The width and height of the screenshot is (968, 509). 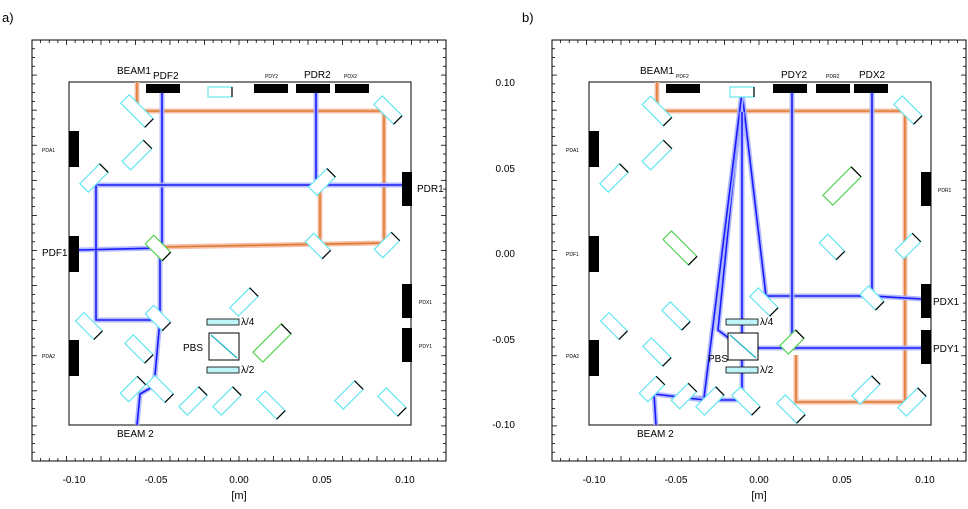 What do you see at coordinates (926, 347) in the screenshot?
I see `detector-pdy1` at bounding box center [926, 347].